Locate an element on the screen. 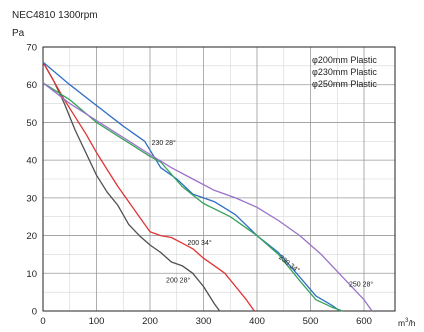 The width and height of the screenshot is (424, 332). x-tick-label: 100 is located at coordinates (97, 321).